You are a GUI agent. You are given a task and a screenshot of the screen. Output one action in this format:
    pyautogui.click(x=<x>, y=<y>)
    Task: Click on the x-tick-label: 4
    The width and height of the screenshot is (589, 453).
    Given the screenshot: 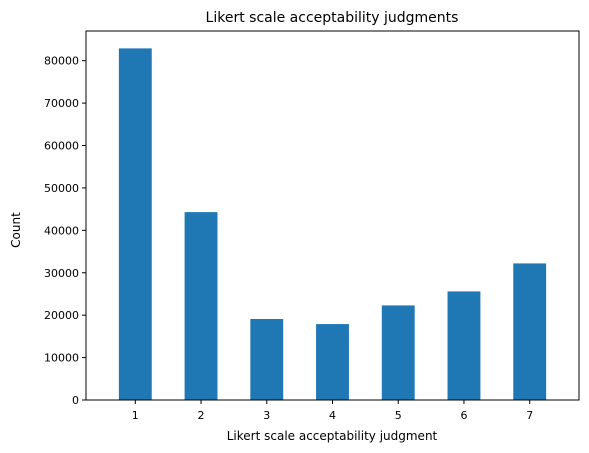 What is the action you would take?
    pyautogui.click(x=332, y=415)
    